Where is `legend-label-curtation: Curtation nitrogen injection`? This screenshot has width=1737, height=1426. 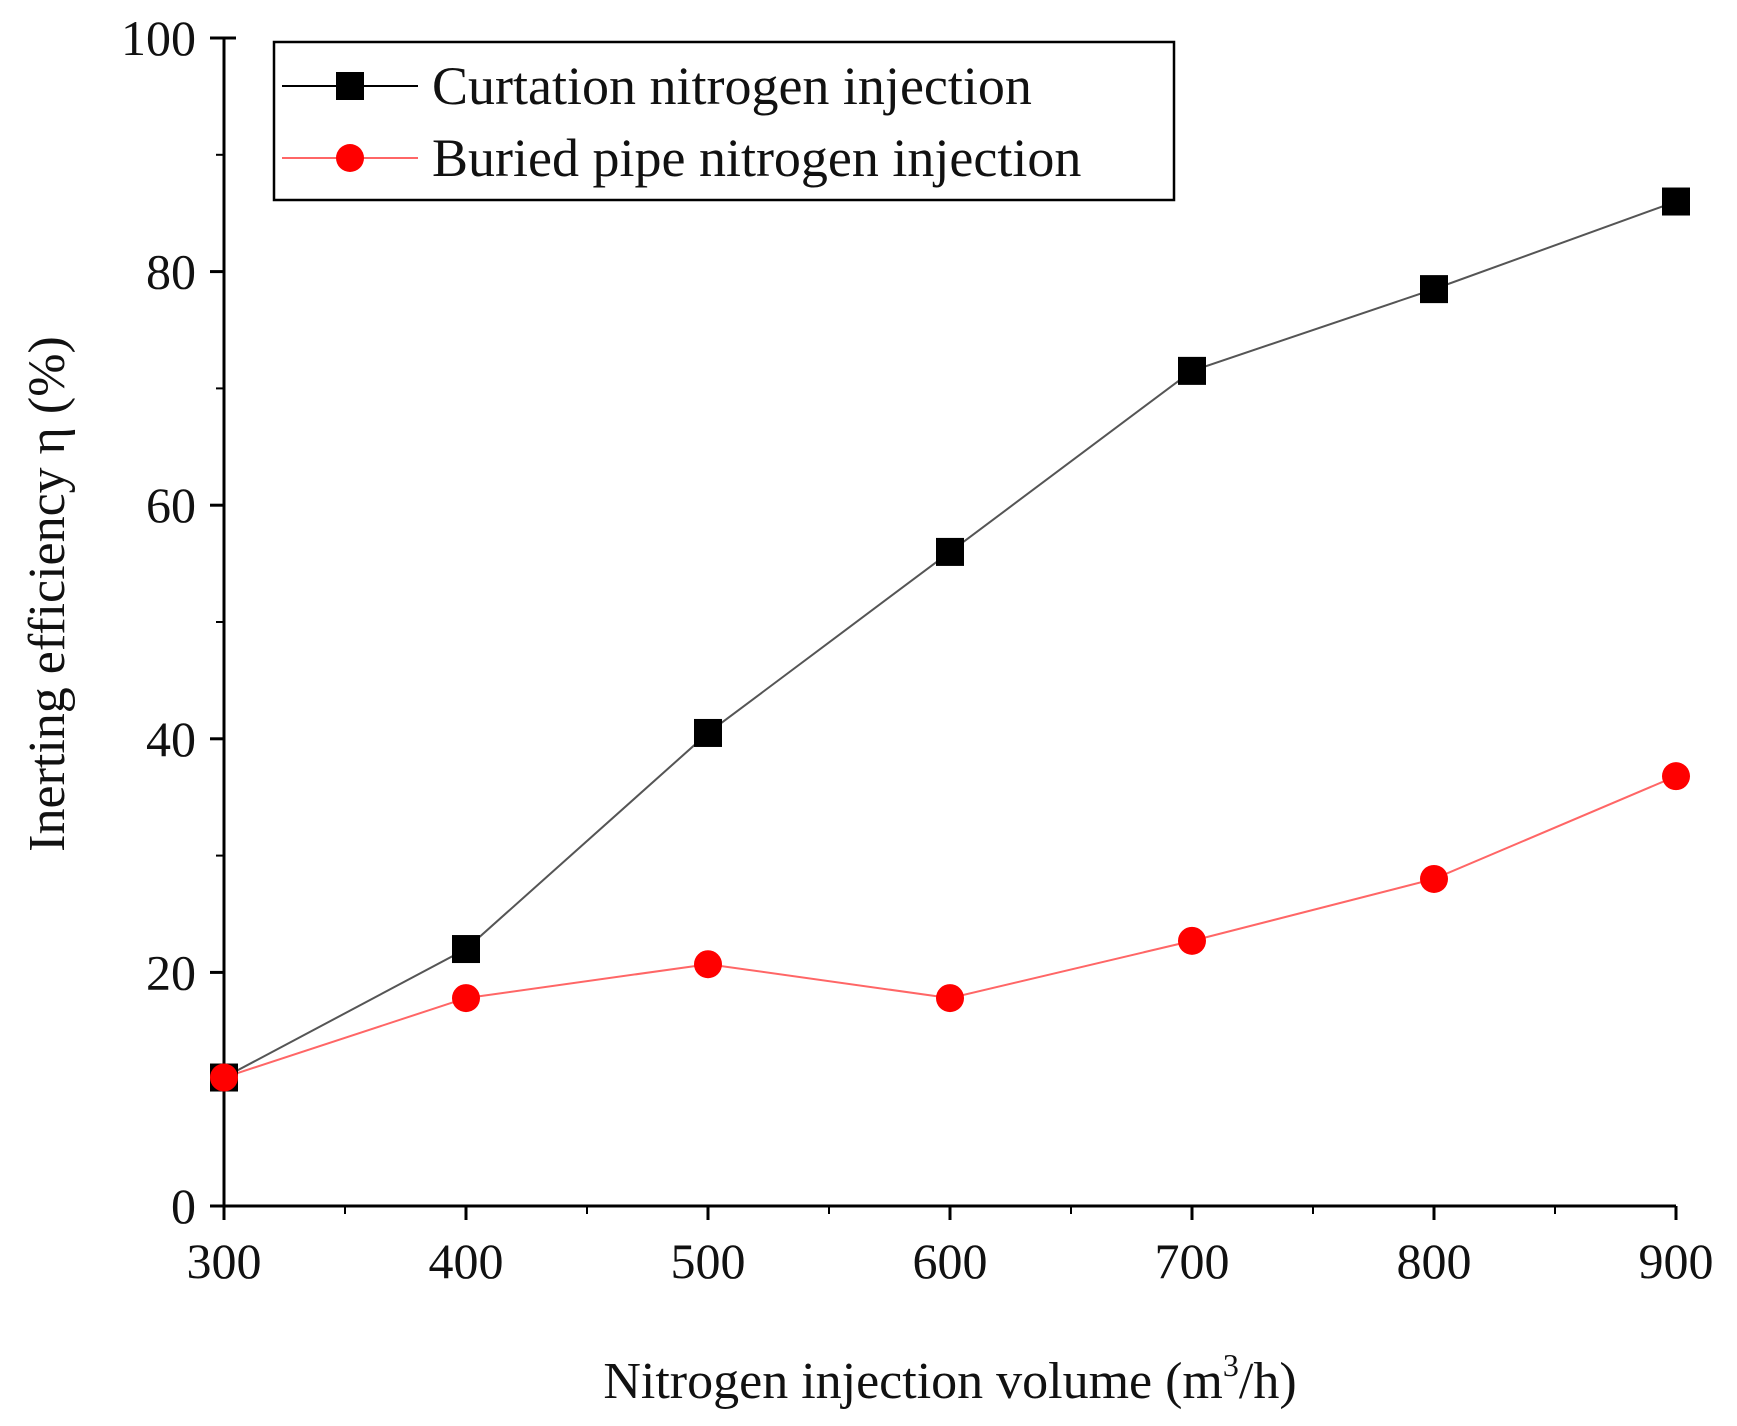 legend-label-curtation: Curtation nitrogen injection is located at coordinates (732, 86).